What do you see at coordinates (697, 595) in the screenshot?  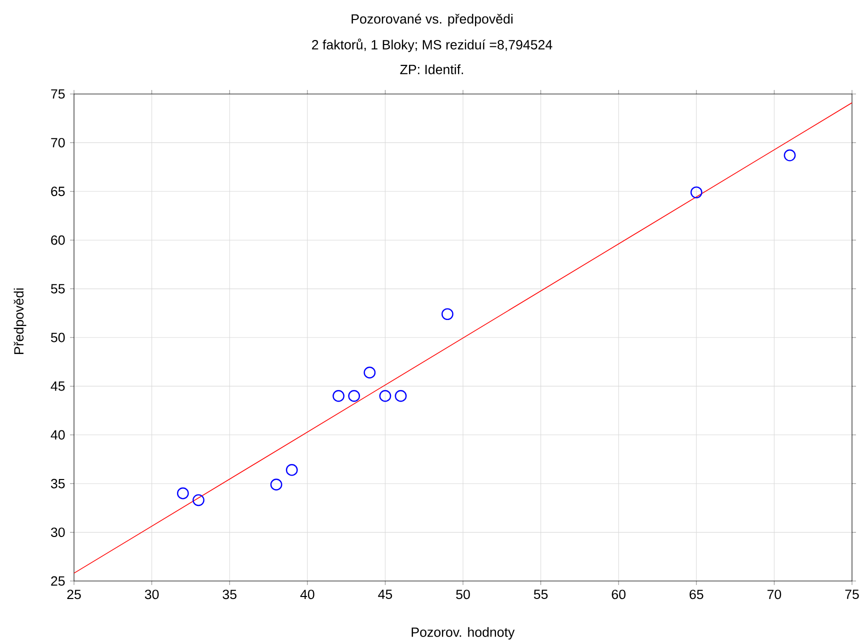 I see `x-tick-label: 65` at bounding box center [697, 595].